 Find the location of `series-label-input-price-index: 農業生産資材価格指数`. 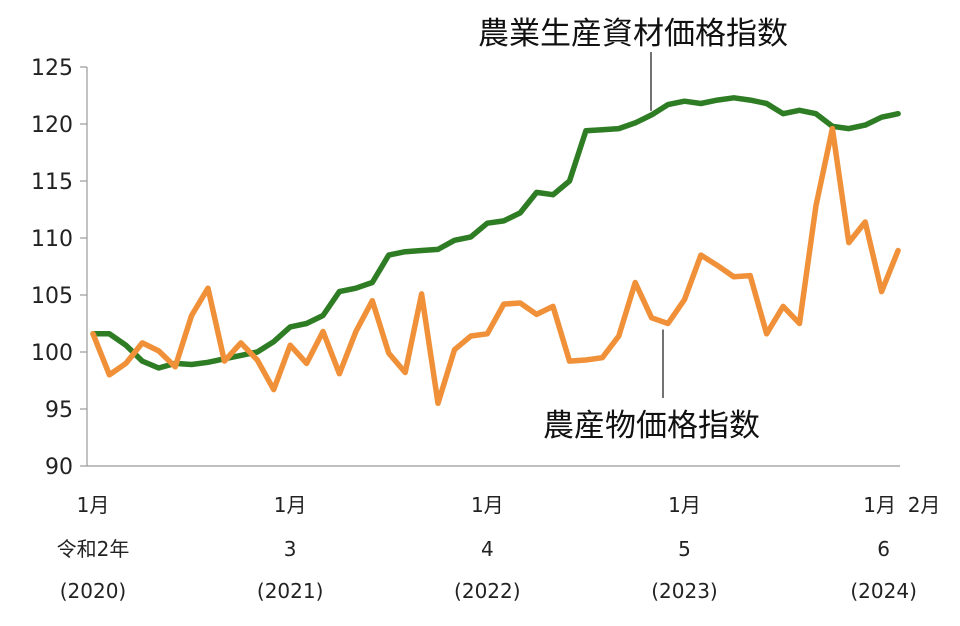

series-label-input-price-index: 農業生産資材価格指数 is located at coordinates (633, 34).